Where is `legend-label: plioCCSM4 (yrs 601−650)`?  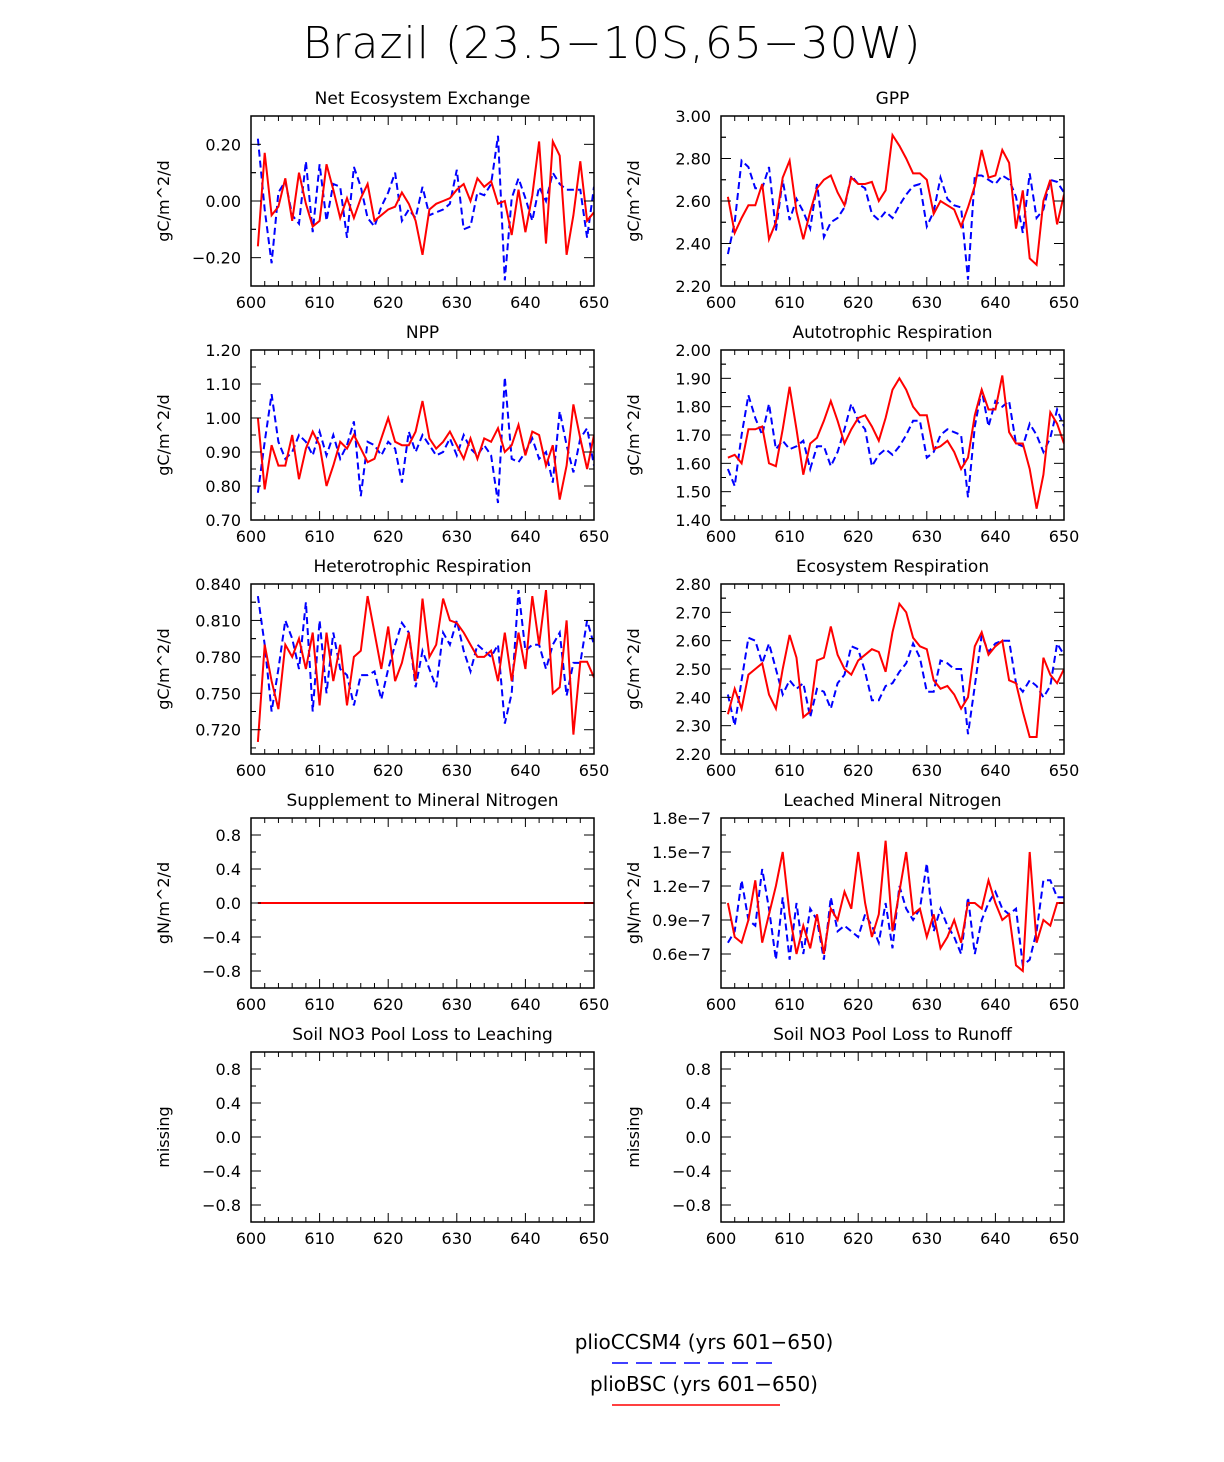
legend-label: plioCCSM4 (yrs 601−650) is located at coordinates (704, 1342).